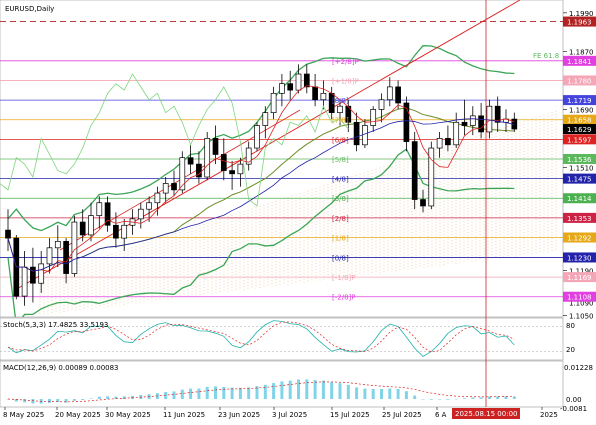 Image resolution: width=596 pixels, height=425 pixels. I want to click on fe-label: FE 61.8, so click(546, 56).